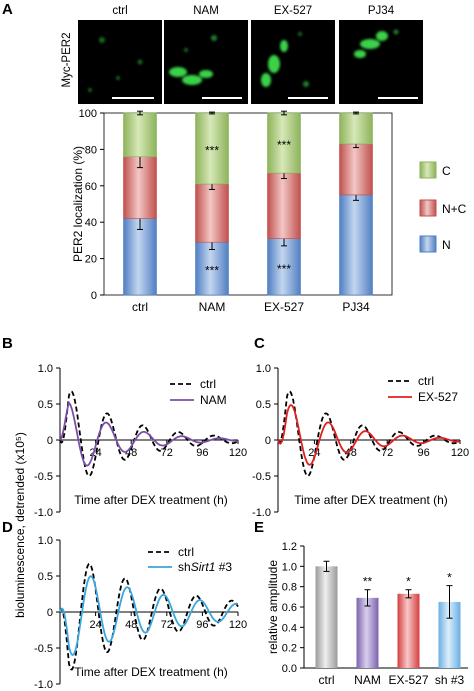 Image resolution: width=474 pixels, height=691 pixels. Describe the element at coordinates (446, 171) in the screenshot. I see `legend-label: C` at that location.